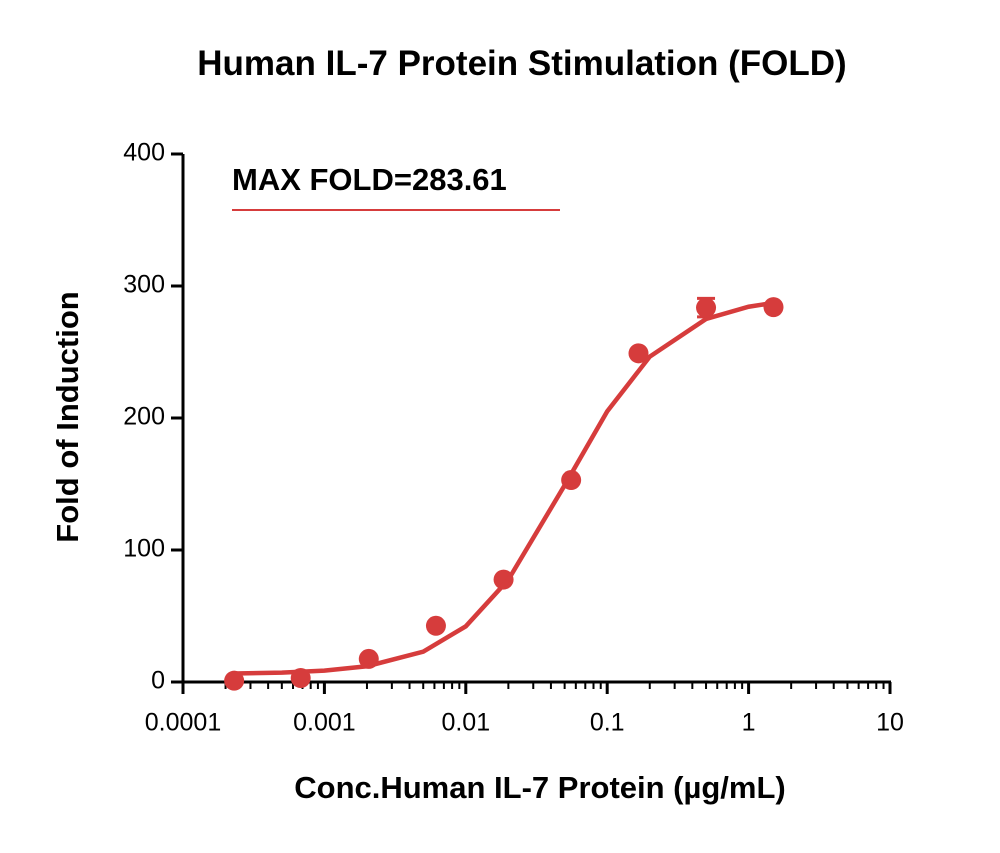 The width and height of the screenshot is (1000, 853). What do you see at coordinates (521, 63) in the screenshot?
I see `chart-title: Human IL-7 Protein Stimulation (FOLD)` at bounding box center [521, 63].